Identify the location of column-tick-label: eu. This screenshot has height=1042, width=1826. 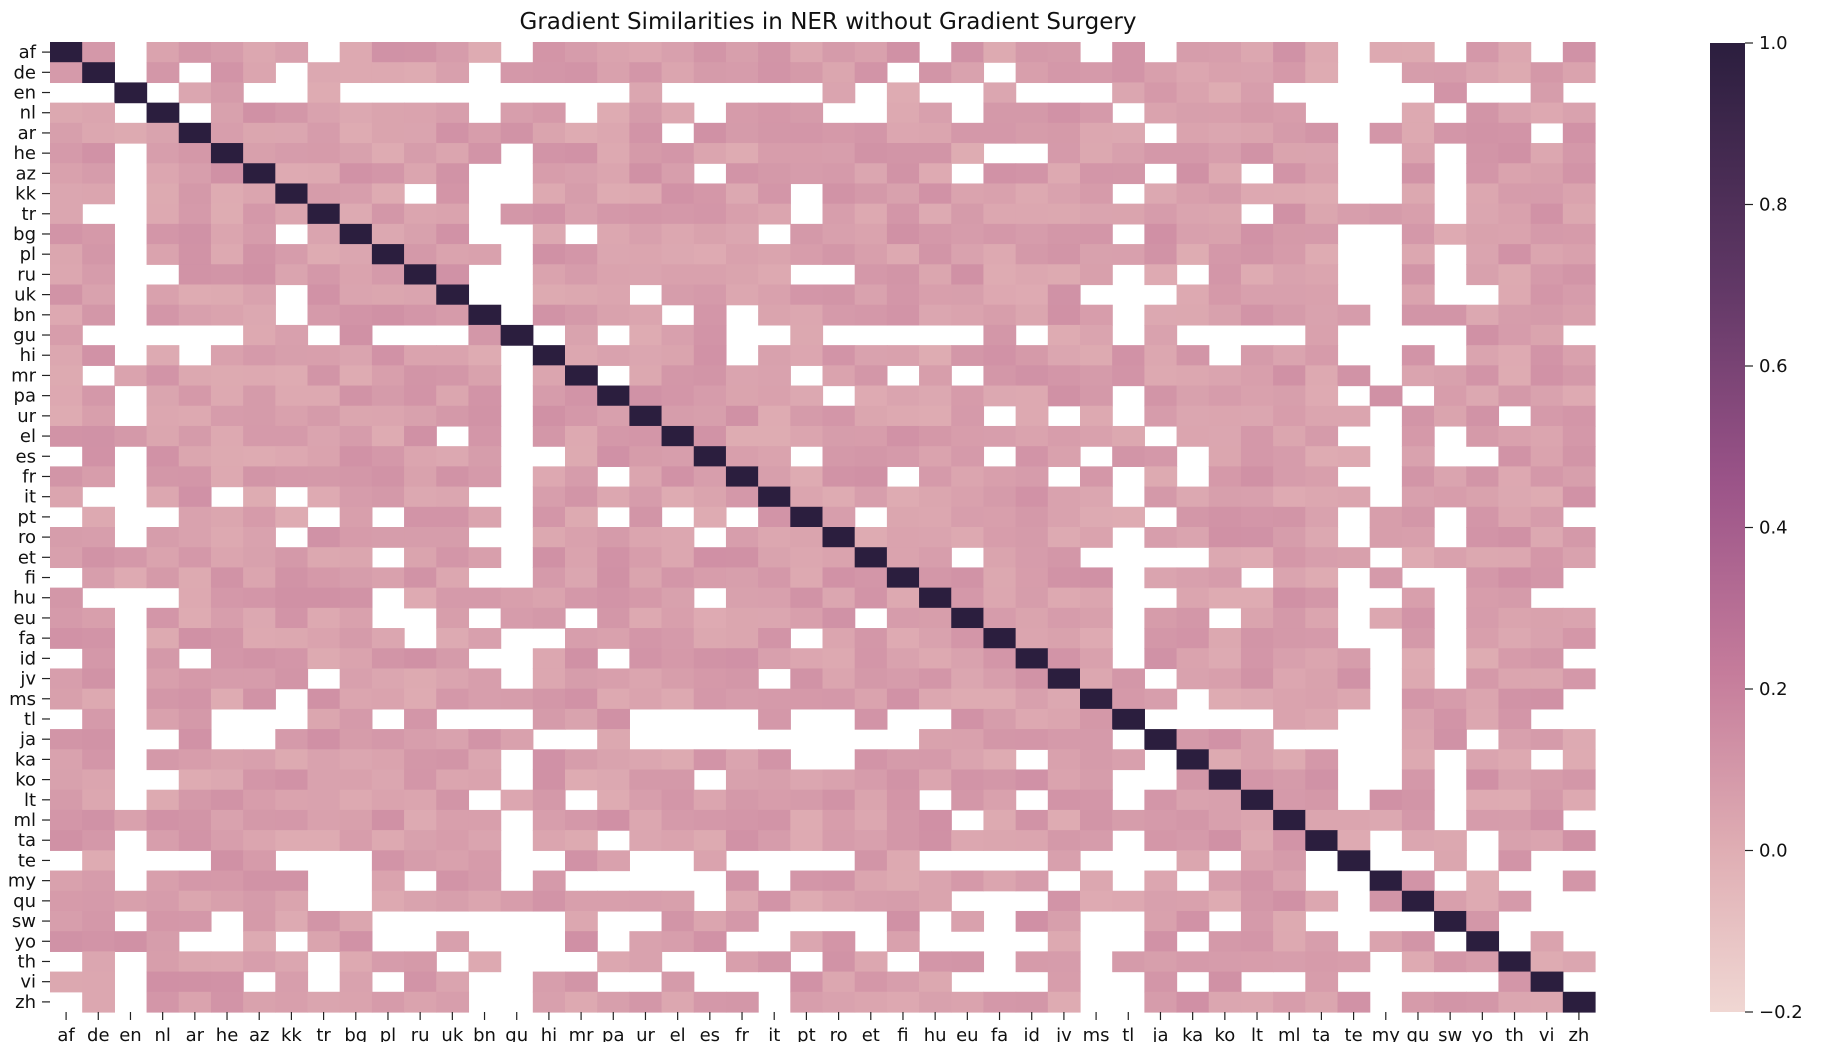
(967, 1033).